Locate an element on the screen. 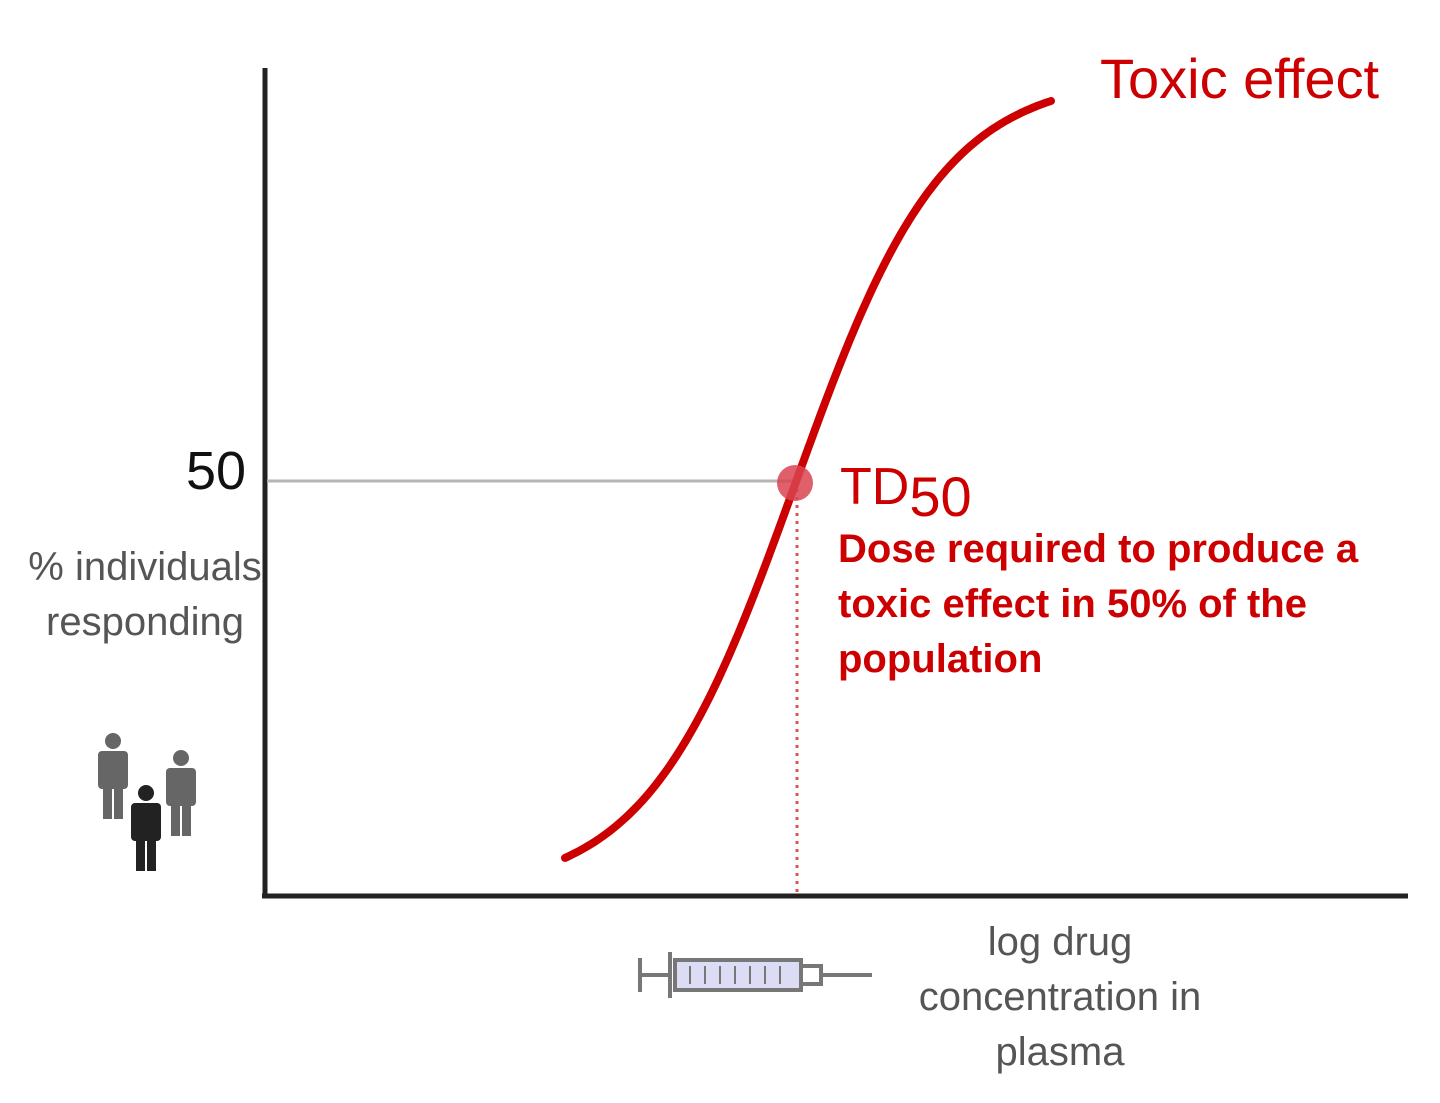 The width and height of the screenshot is (1440, 1103). td50-label-main: TD is located at coordinates (875, 487).